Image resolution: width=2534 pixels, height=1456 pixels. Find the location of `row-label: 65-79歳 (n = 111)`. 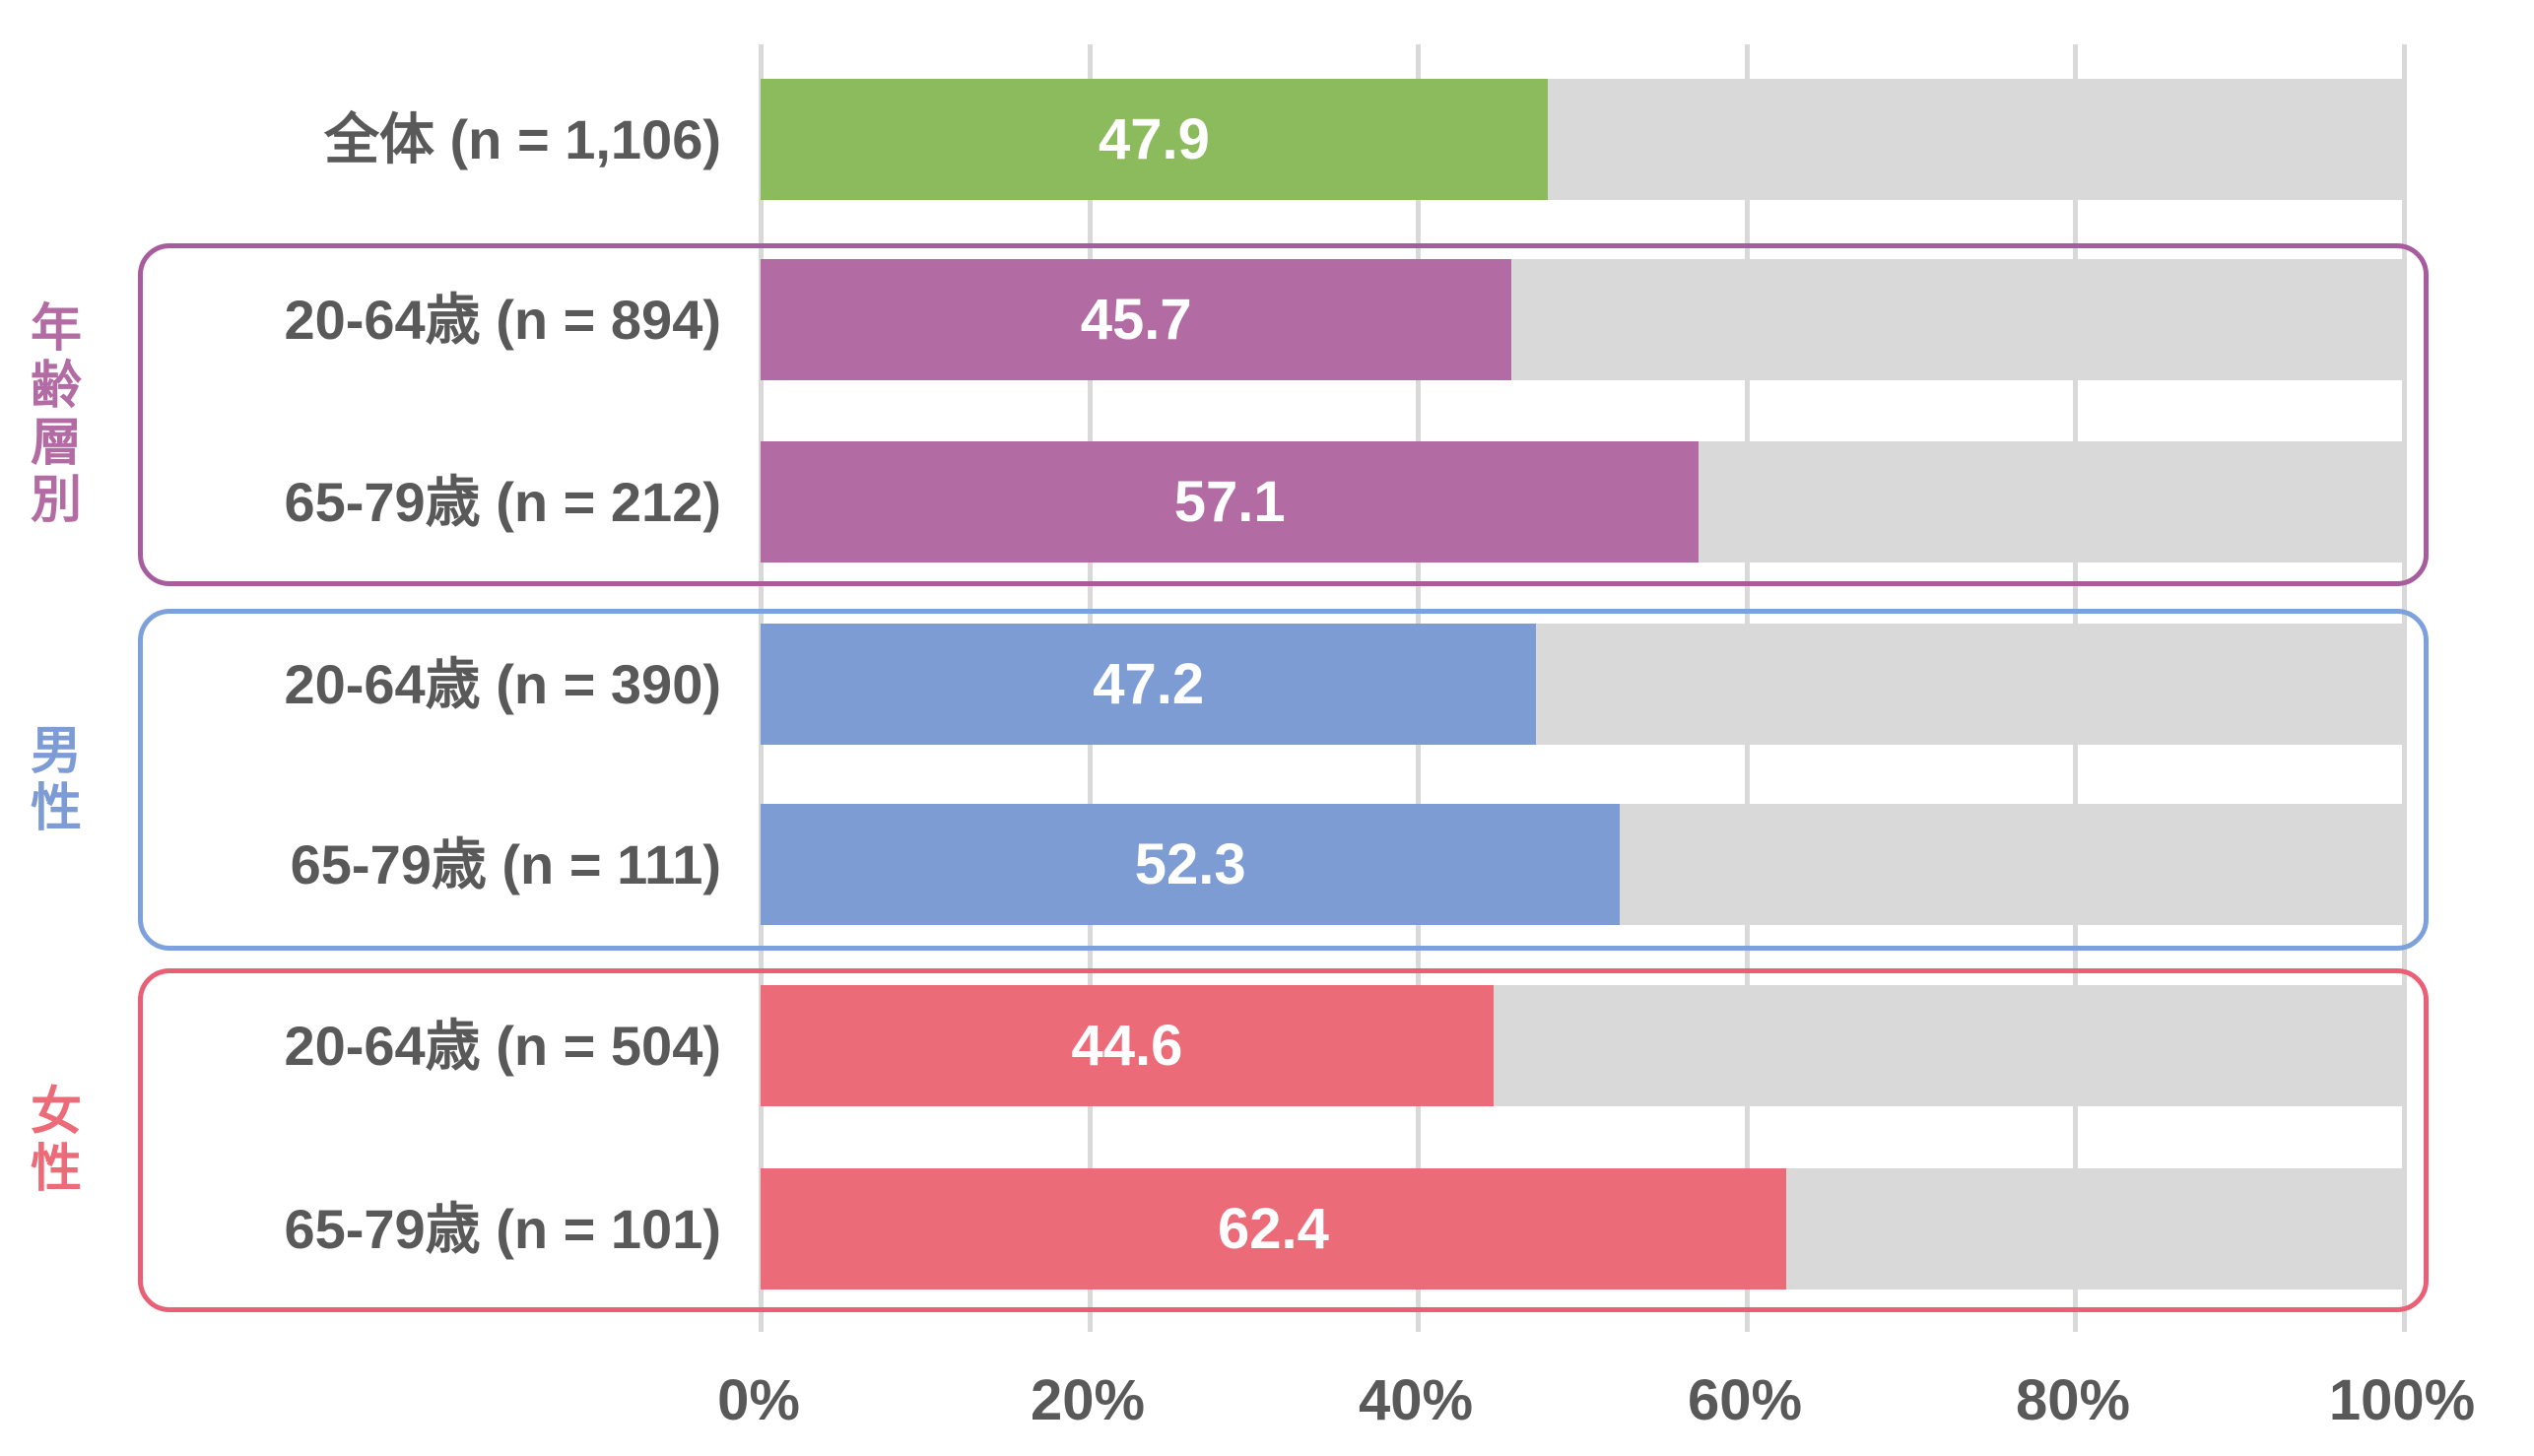

row-label: 65-79歳 (n = 111) is located at coordinates (505, 864).